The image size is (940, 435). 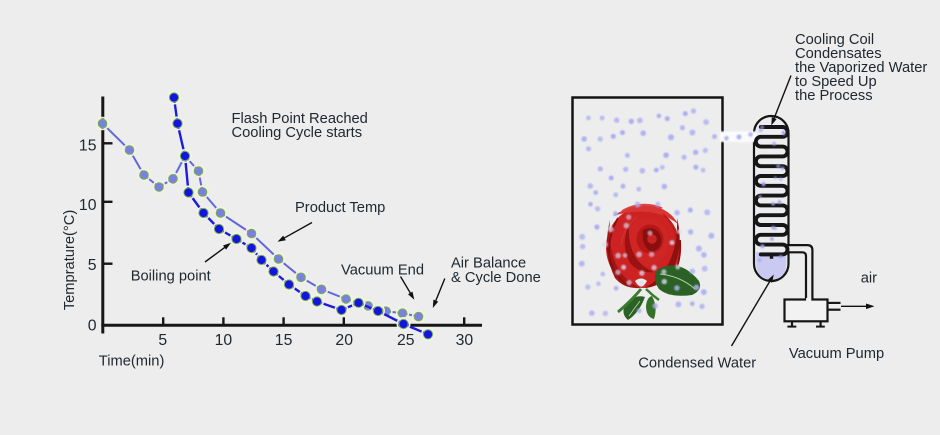 I want to click on svg-text: Vacuum End, so click(x=382, y=271).